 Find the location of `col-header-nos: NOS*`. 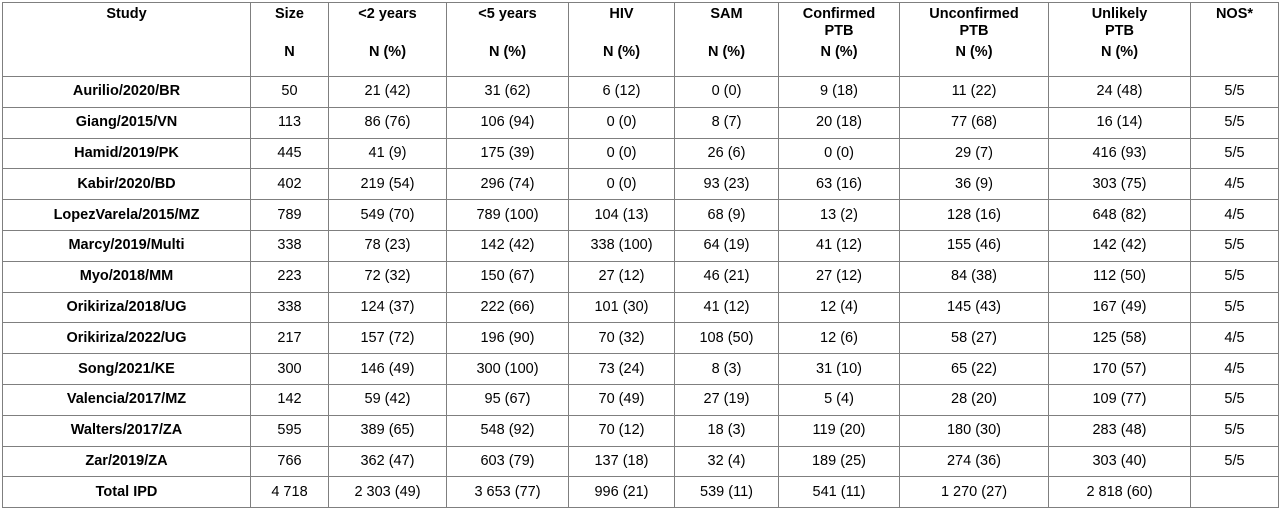

col-header-nos: NOS* is located at coordinates (1234, 21).